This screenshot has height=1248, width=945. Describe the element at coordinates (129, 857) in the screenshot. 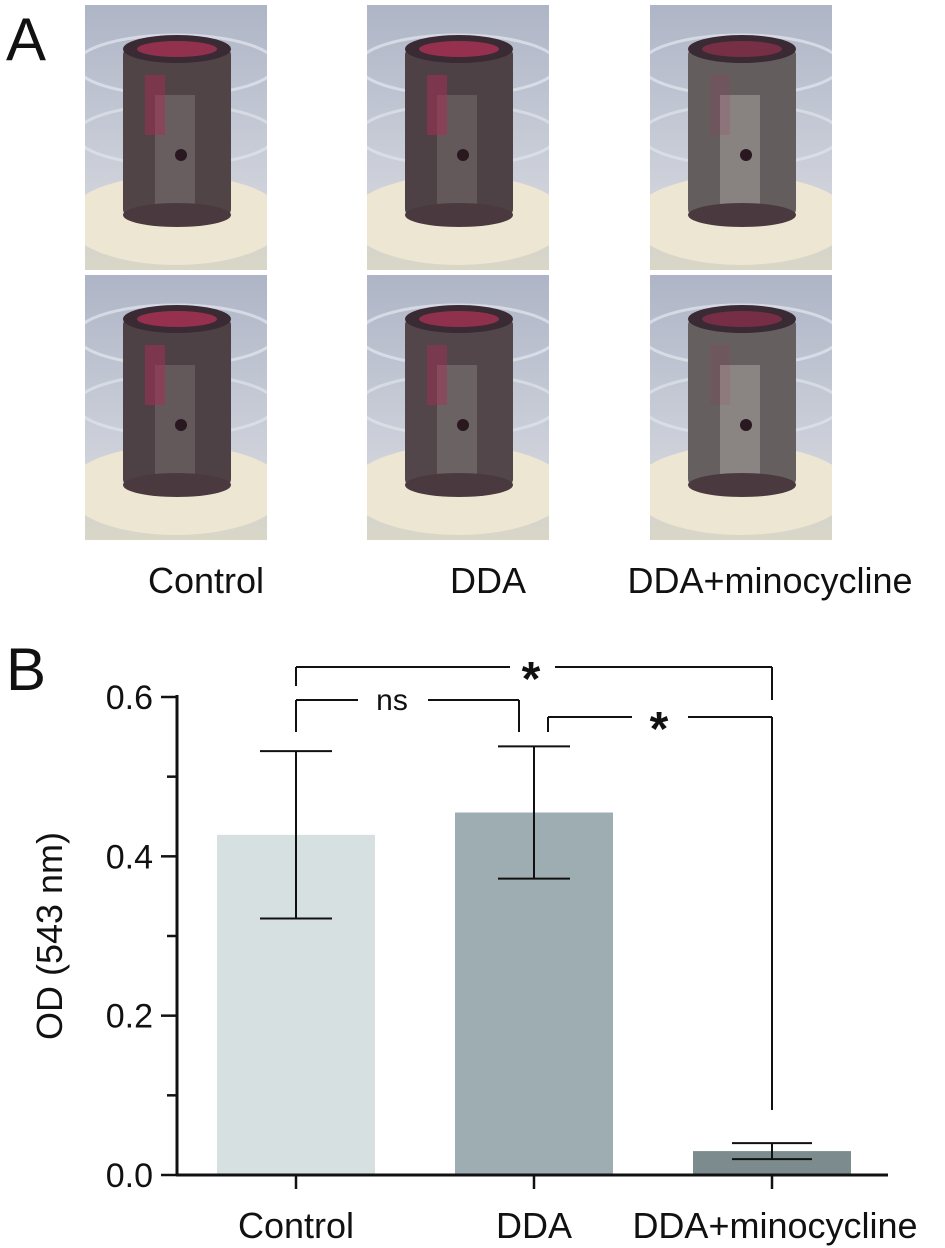

I see `y-tick-label: 0.4` at that location.